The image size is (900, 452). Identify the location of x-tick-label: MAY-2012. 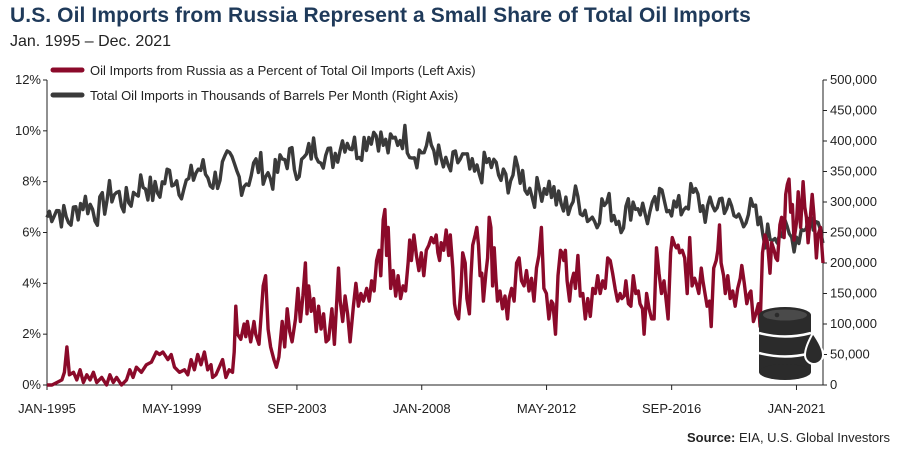
(546, 408).